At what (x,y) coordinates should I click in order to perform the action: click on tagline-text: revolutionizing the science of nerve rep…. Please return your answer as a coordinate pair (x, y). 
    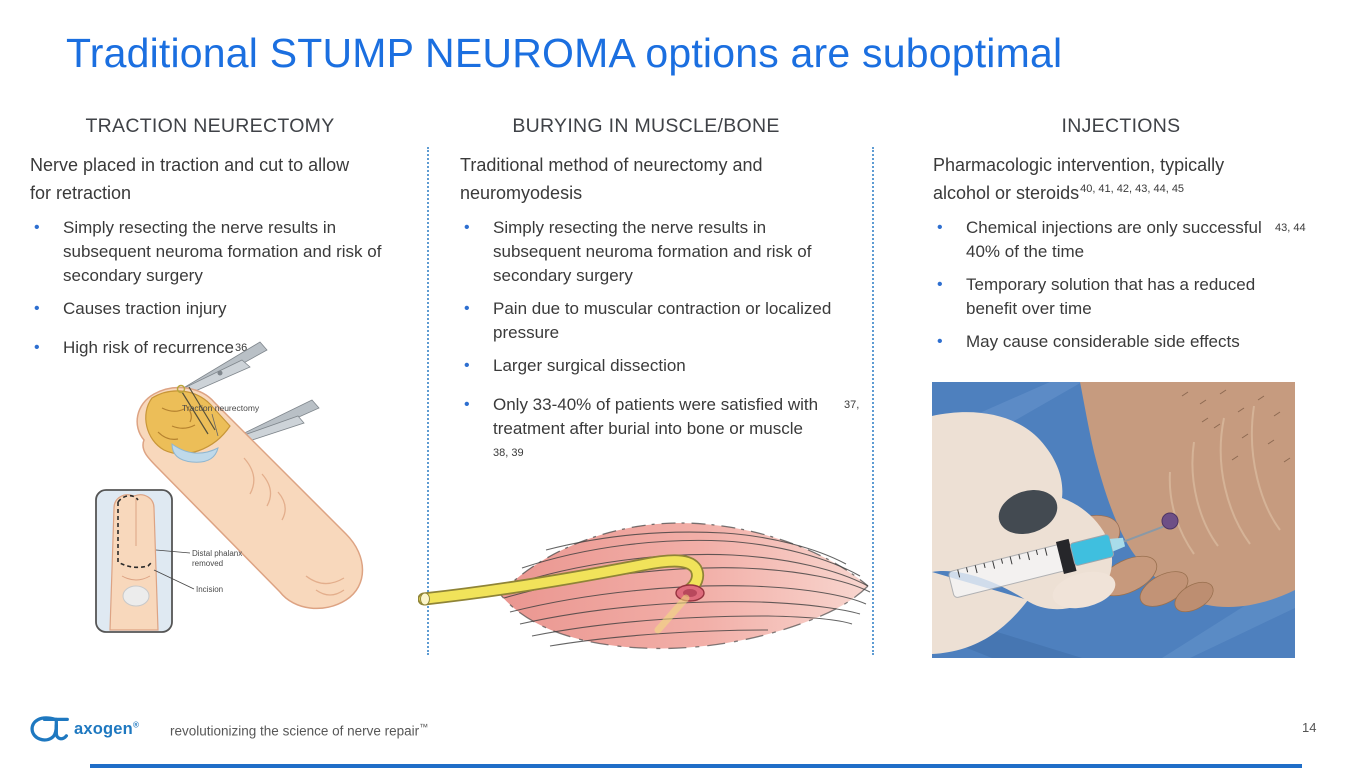
    Looking at the image, I should click on (295, 731).